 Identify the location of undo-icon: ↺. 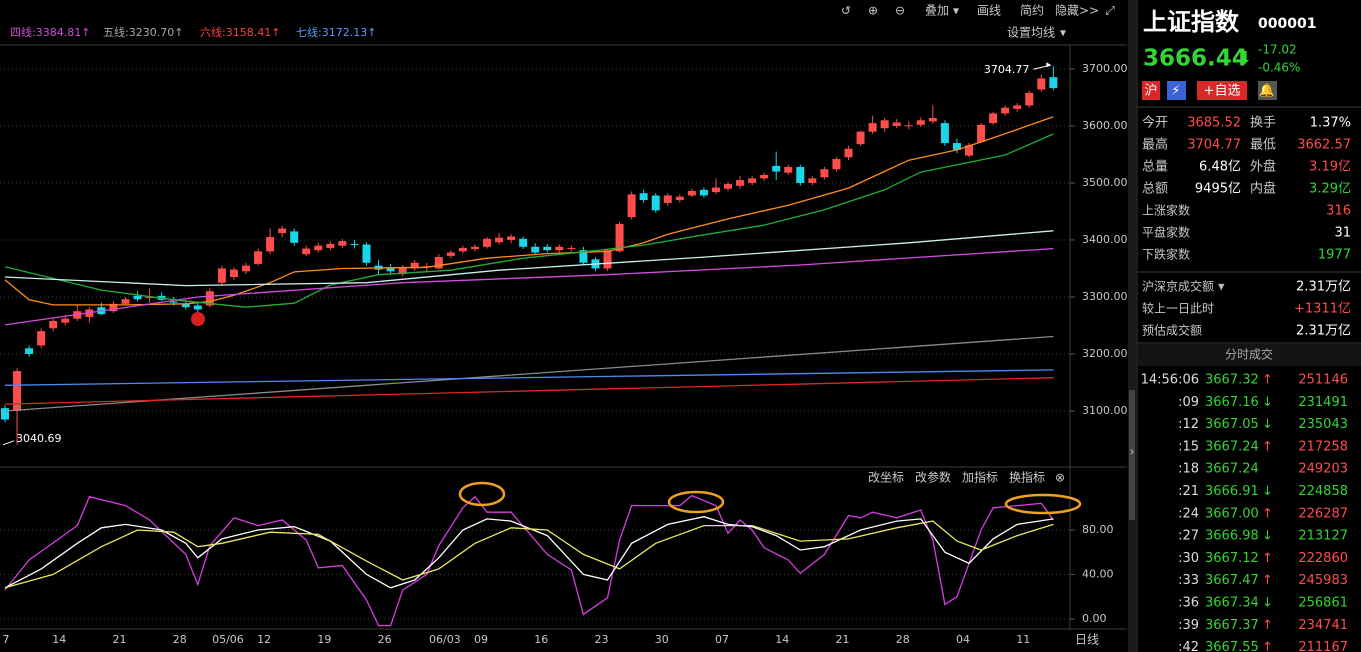
(846, 11).